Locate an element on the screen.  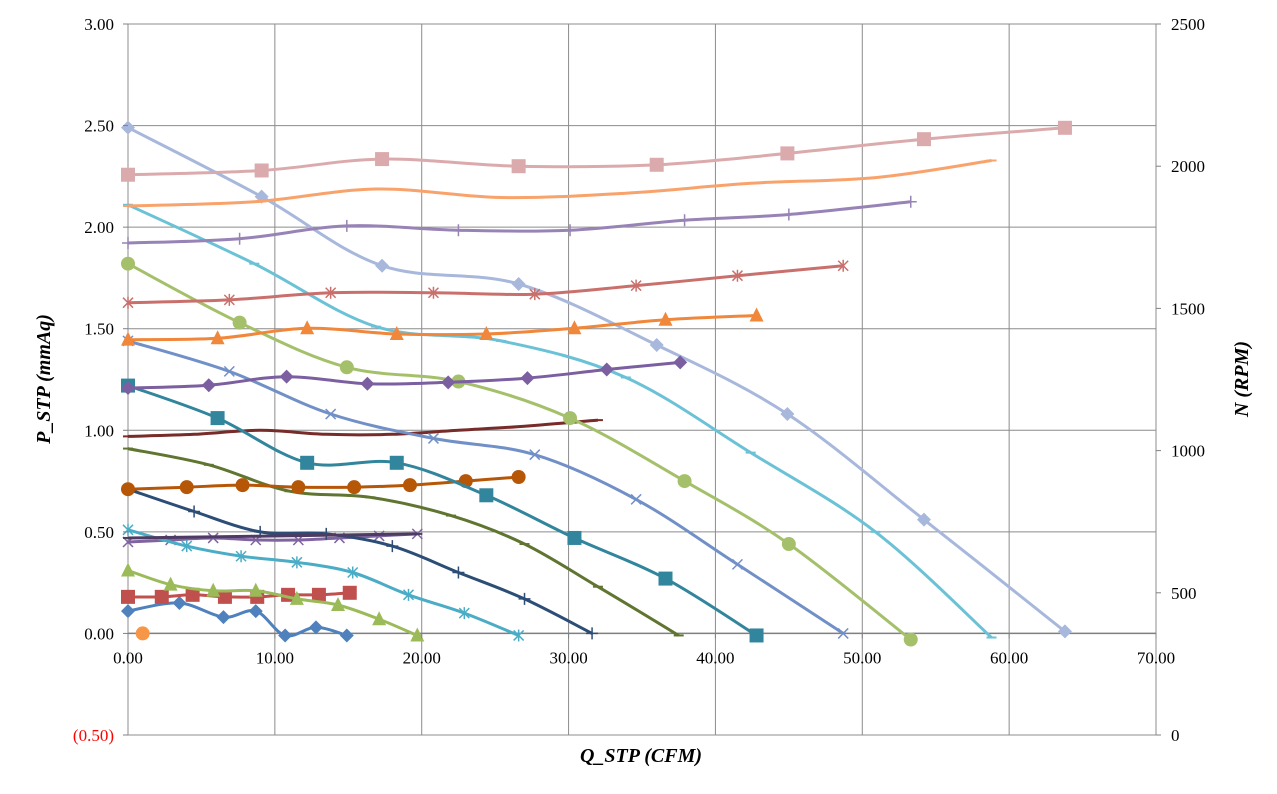
x-tick-label: 30.00 is located at coordinates (568, 657).